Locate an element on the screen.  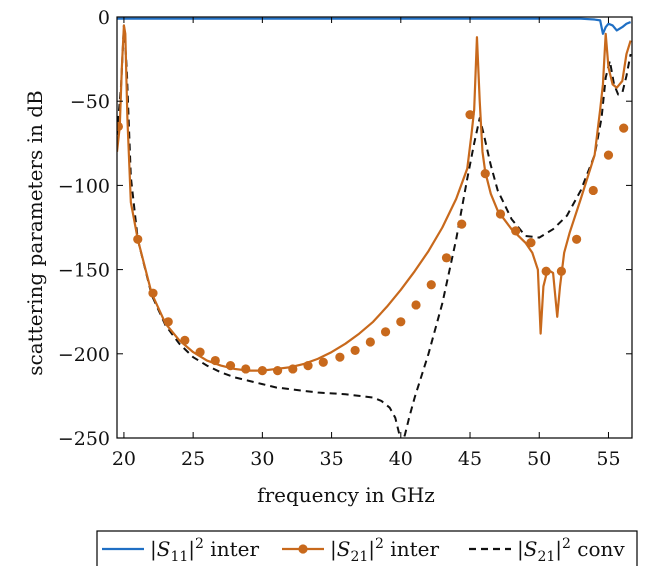
y-tick-label: −200 is located at coordinates (84, 355).